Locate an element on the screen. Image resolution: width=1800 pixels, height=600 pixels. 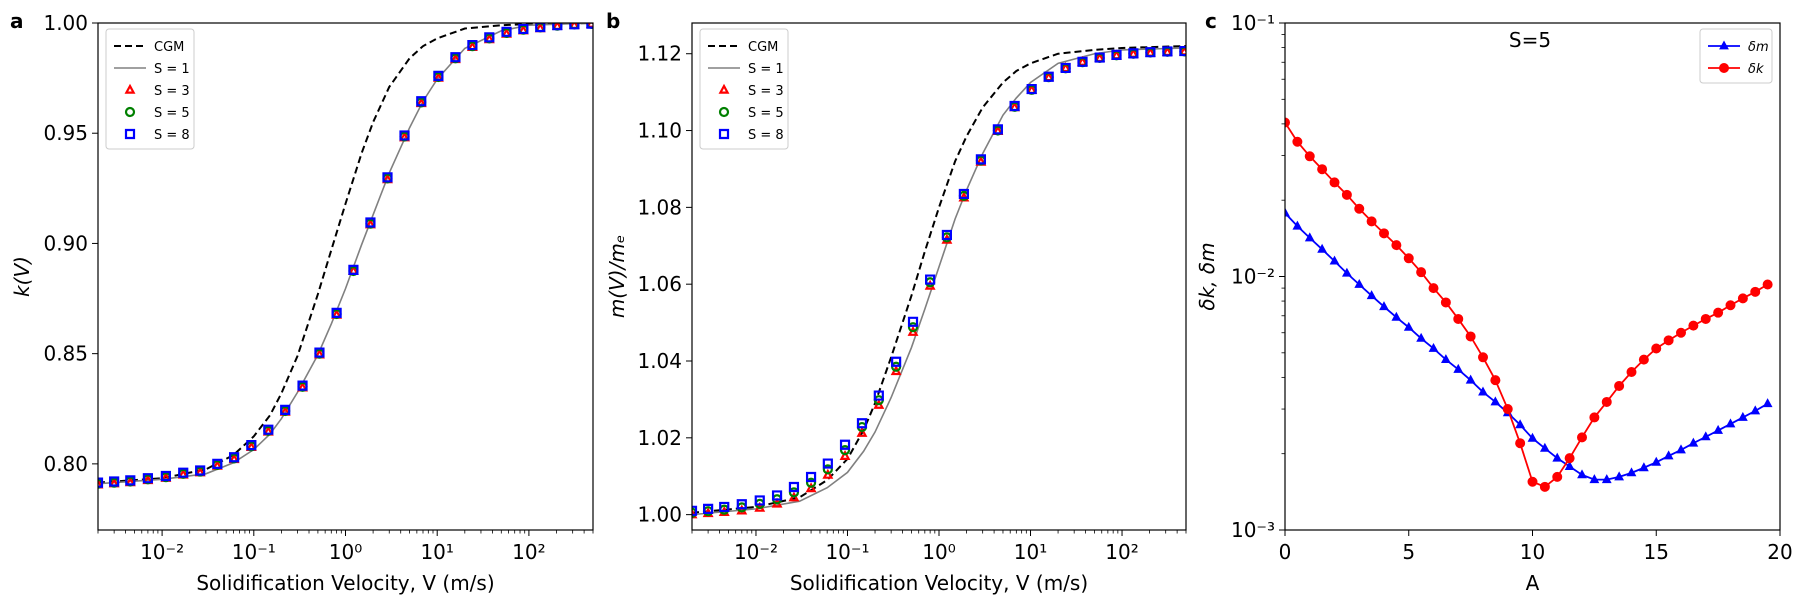
legend-box is located at coordinates (744, 89).